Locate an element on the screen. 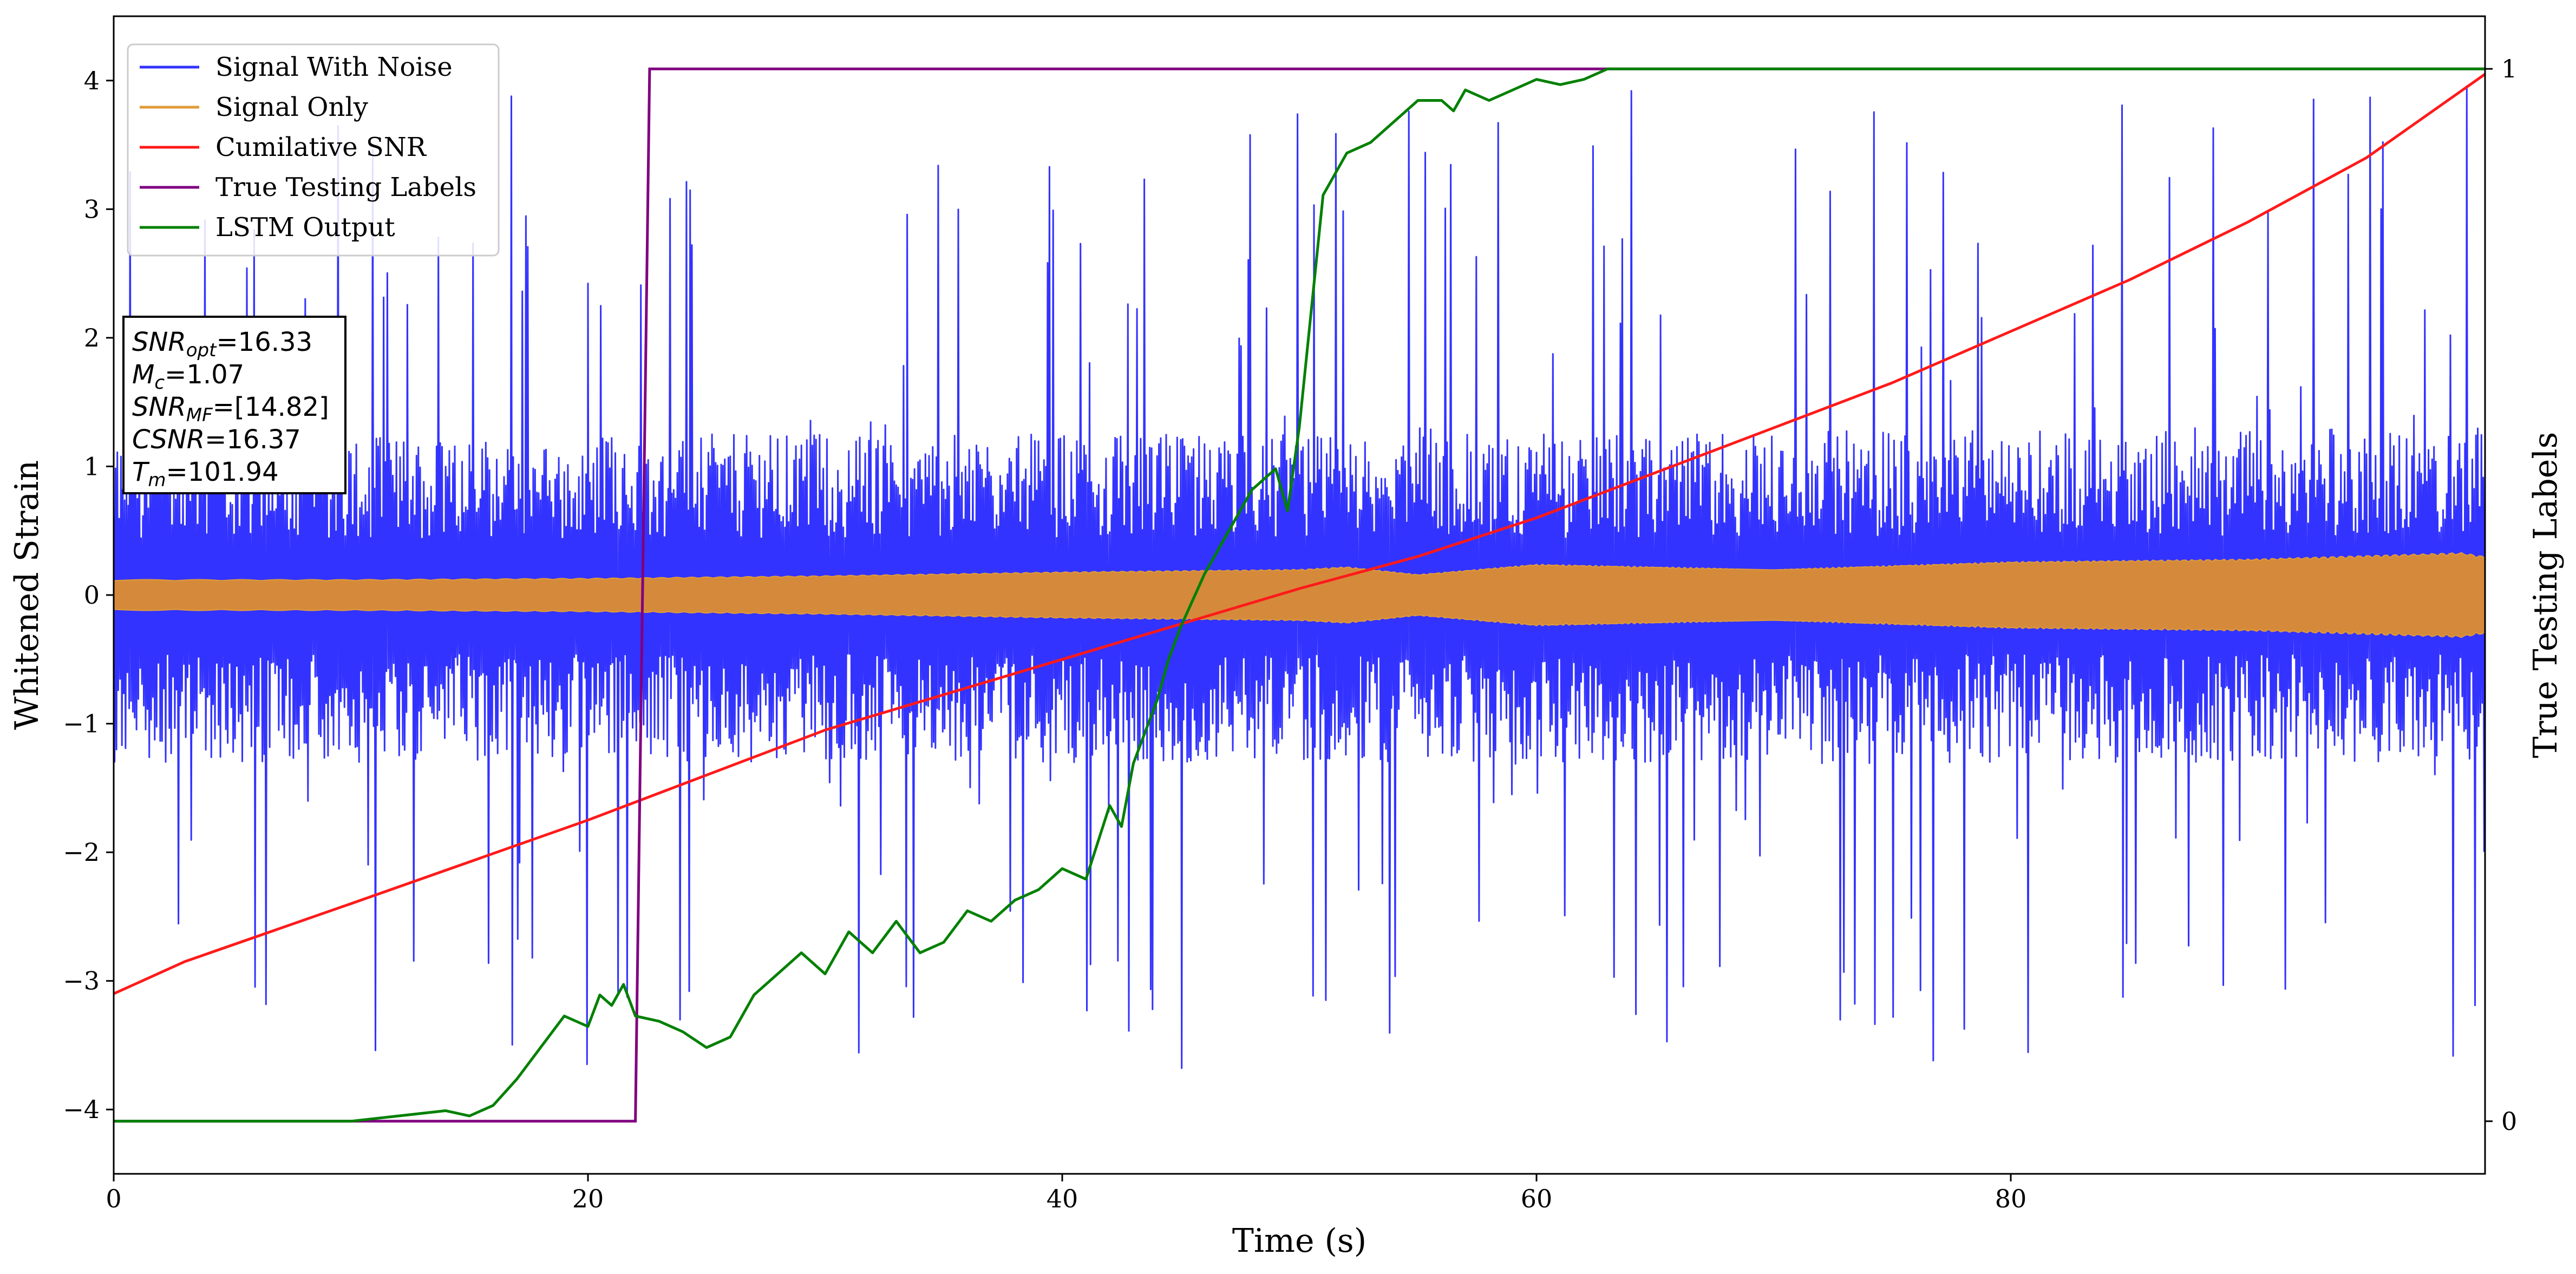 This screenshot has width=2576, height=1274. annotation-line: SNRopt=16.33 is located at coordinates (222, 344).